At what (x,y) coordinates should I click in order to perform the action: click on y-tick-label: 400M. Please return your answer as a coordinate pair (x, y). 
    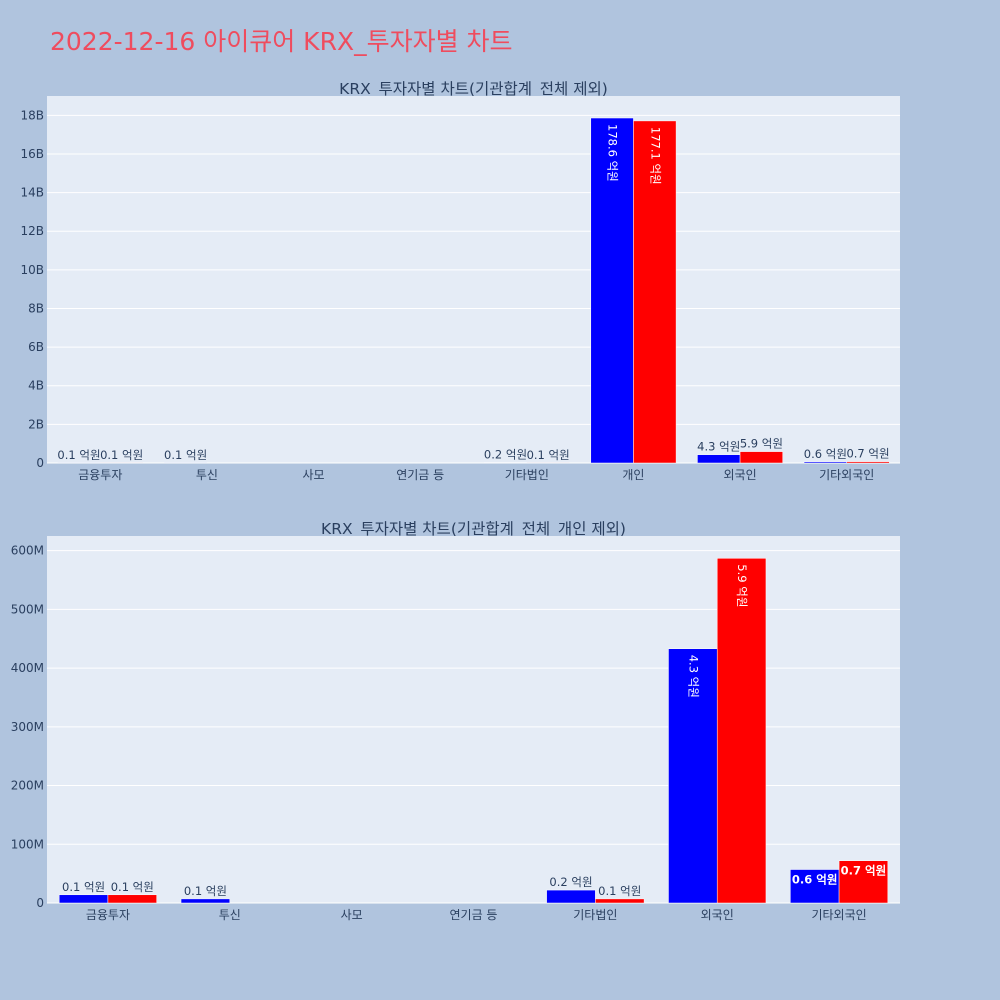
    Looking at the image, I should click on (27, 668).